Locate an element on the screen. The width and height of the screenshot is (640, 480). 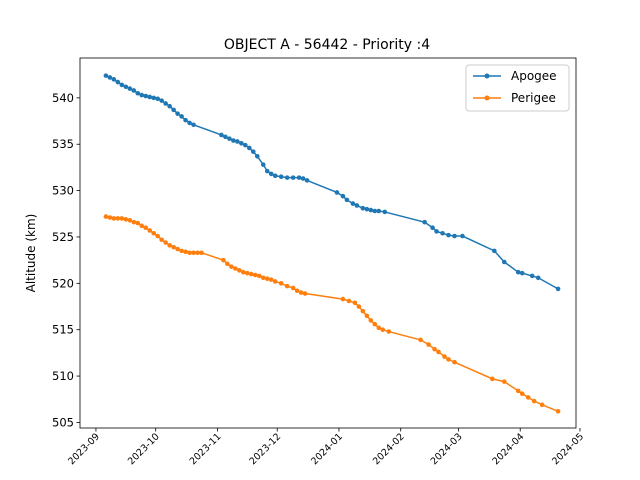
y-axis-label: Altitude (km) is located at coordinates (31, 253).